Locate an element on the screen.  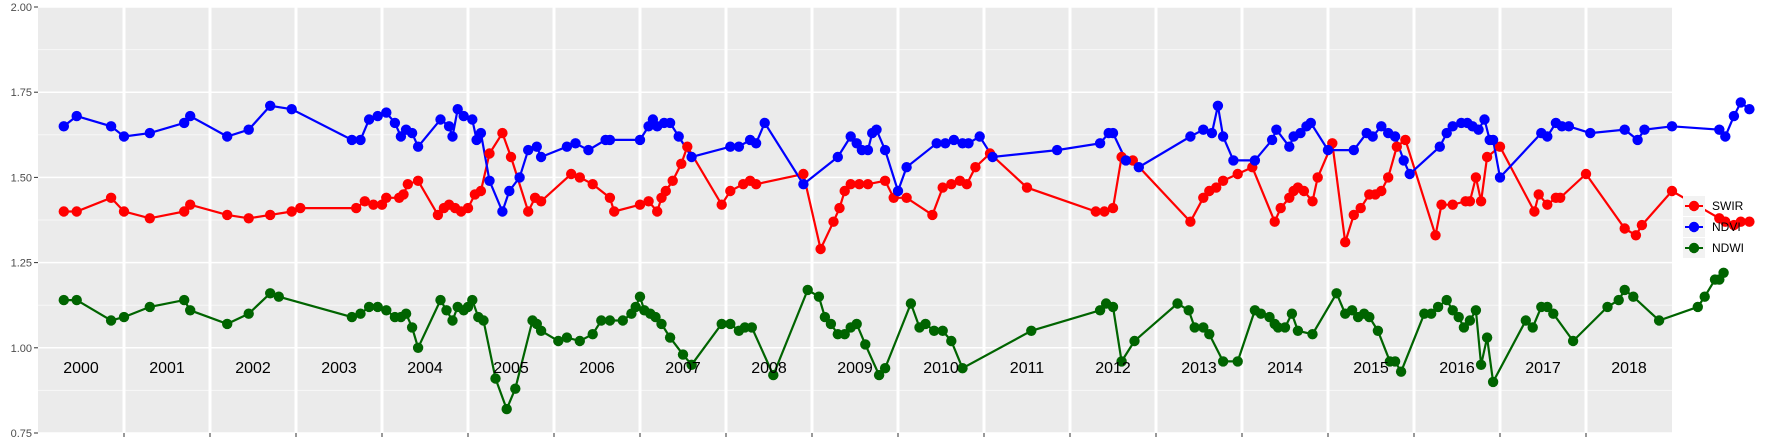
year-label: 2015 is located at coordinates (1371, 368).